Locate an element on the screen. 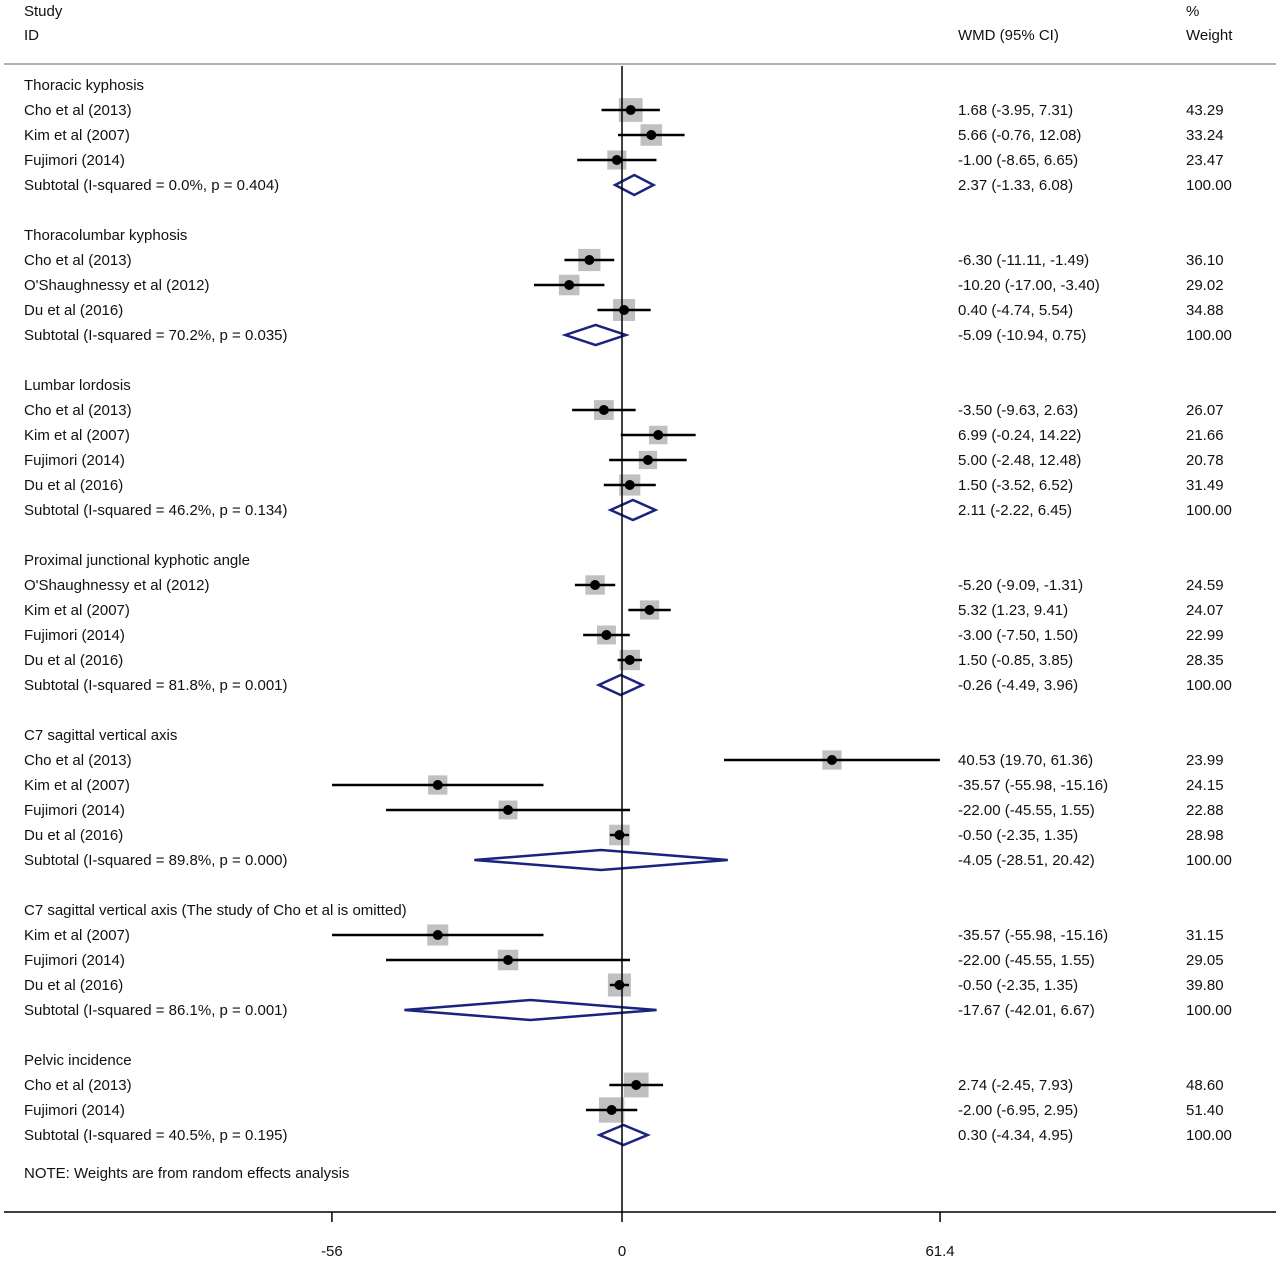 The image size is (1280, 1262). subtotal-ci-text: 2.37 (-1.33, 6.08) is located at coordinates (1015, 185).